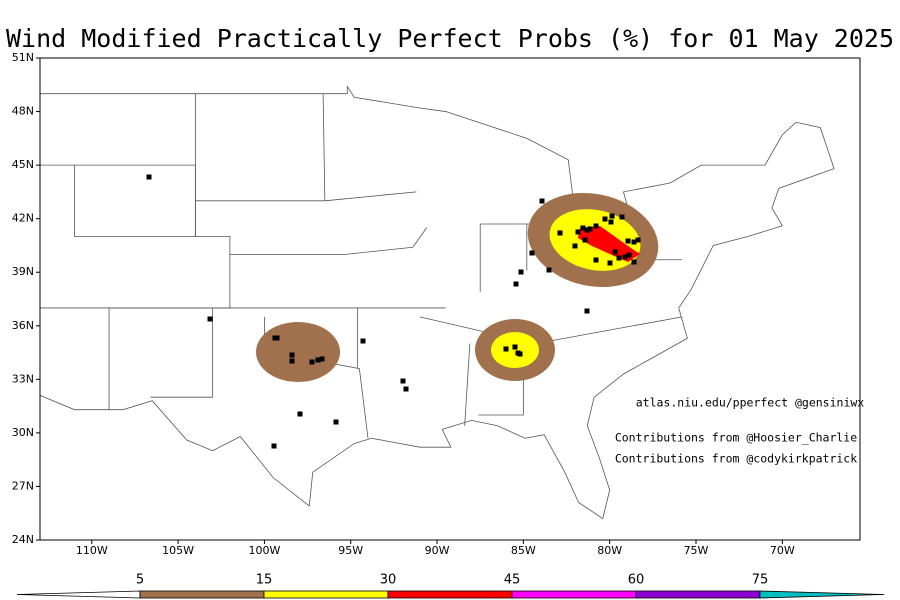  What do you see at coordinates (264, 550) in the screenshot?
I see `lon-tick-label: 100W` at bounding box center [264, 550].